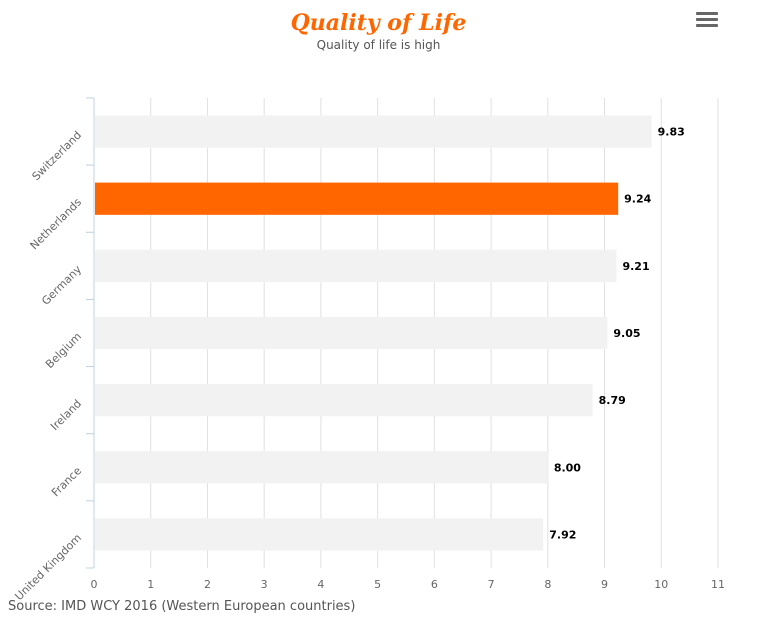 This screenshot has height=623, width=757. Describe the element at coordinates (373, 131) in the screenshot. I see `bar-switzerland` at that location.